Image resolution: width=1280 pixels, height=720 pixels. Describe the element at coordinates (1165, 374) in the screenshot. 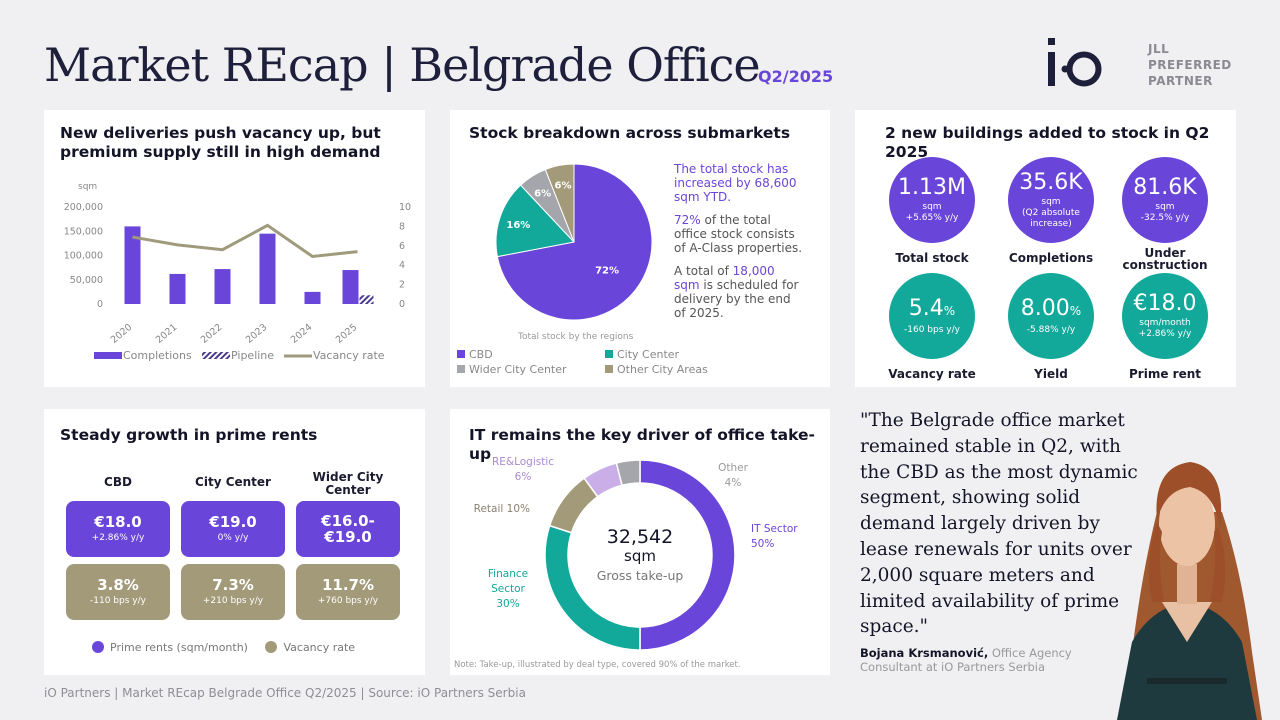

I see `kpi-label: Prime rent` at that location.